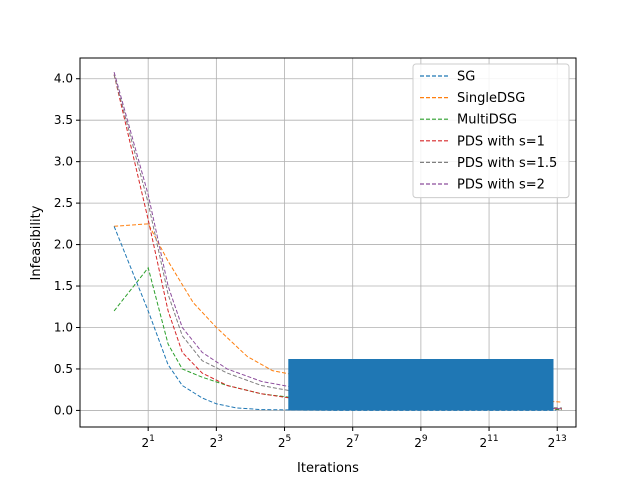  Describe the element at coordinates (492, 439) in the screenshot. I see `x-tick-exponent: 11` at that location.